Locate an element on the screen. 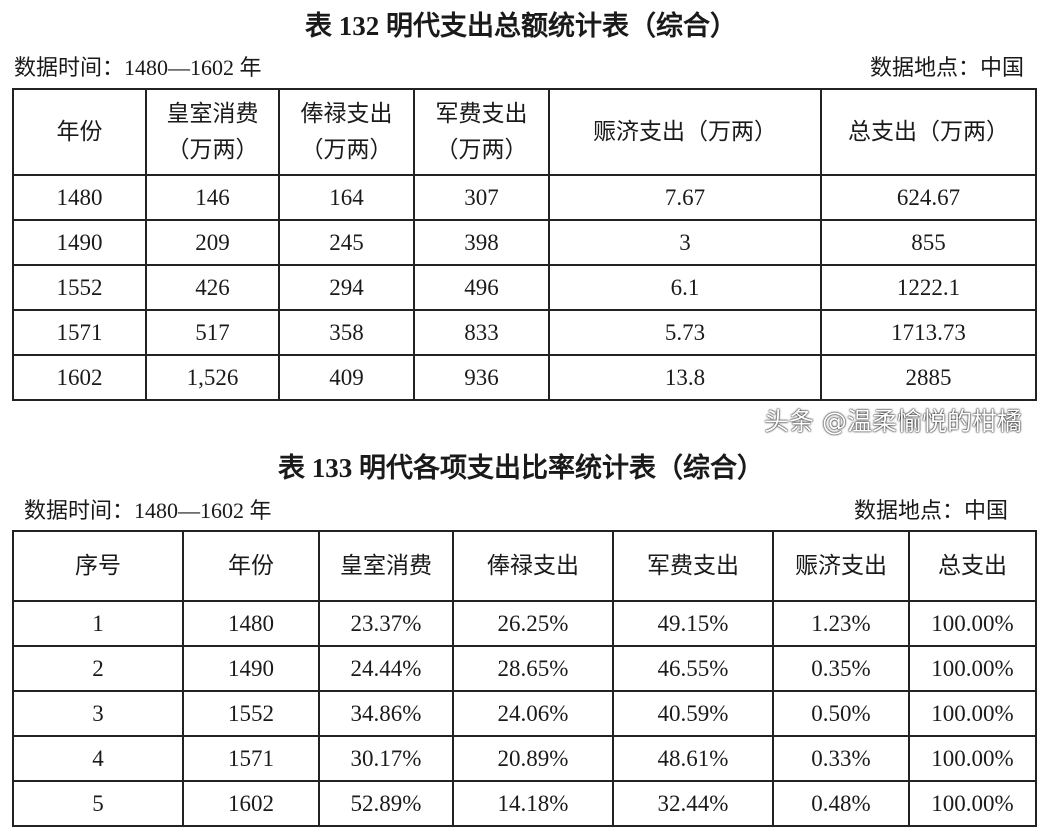  column-header: 序号 is located at coordinates (98, 566).